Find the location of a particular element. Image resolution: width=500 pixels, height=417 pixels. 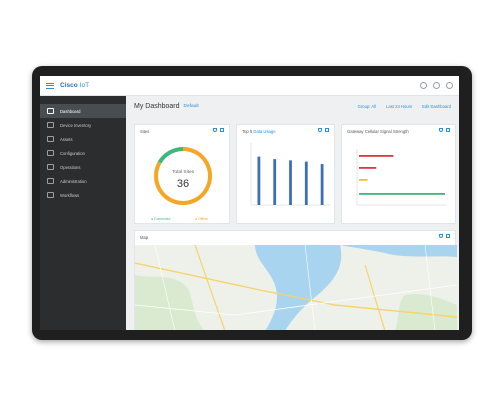

donut-slice-connected is located at coordinates (170, 155).